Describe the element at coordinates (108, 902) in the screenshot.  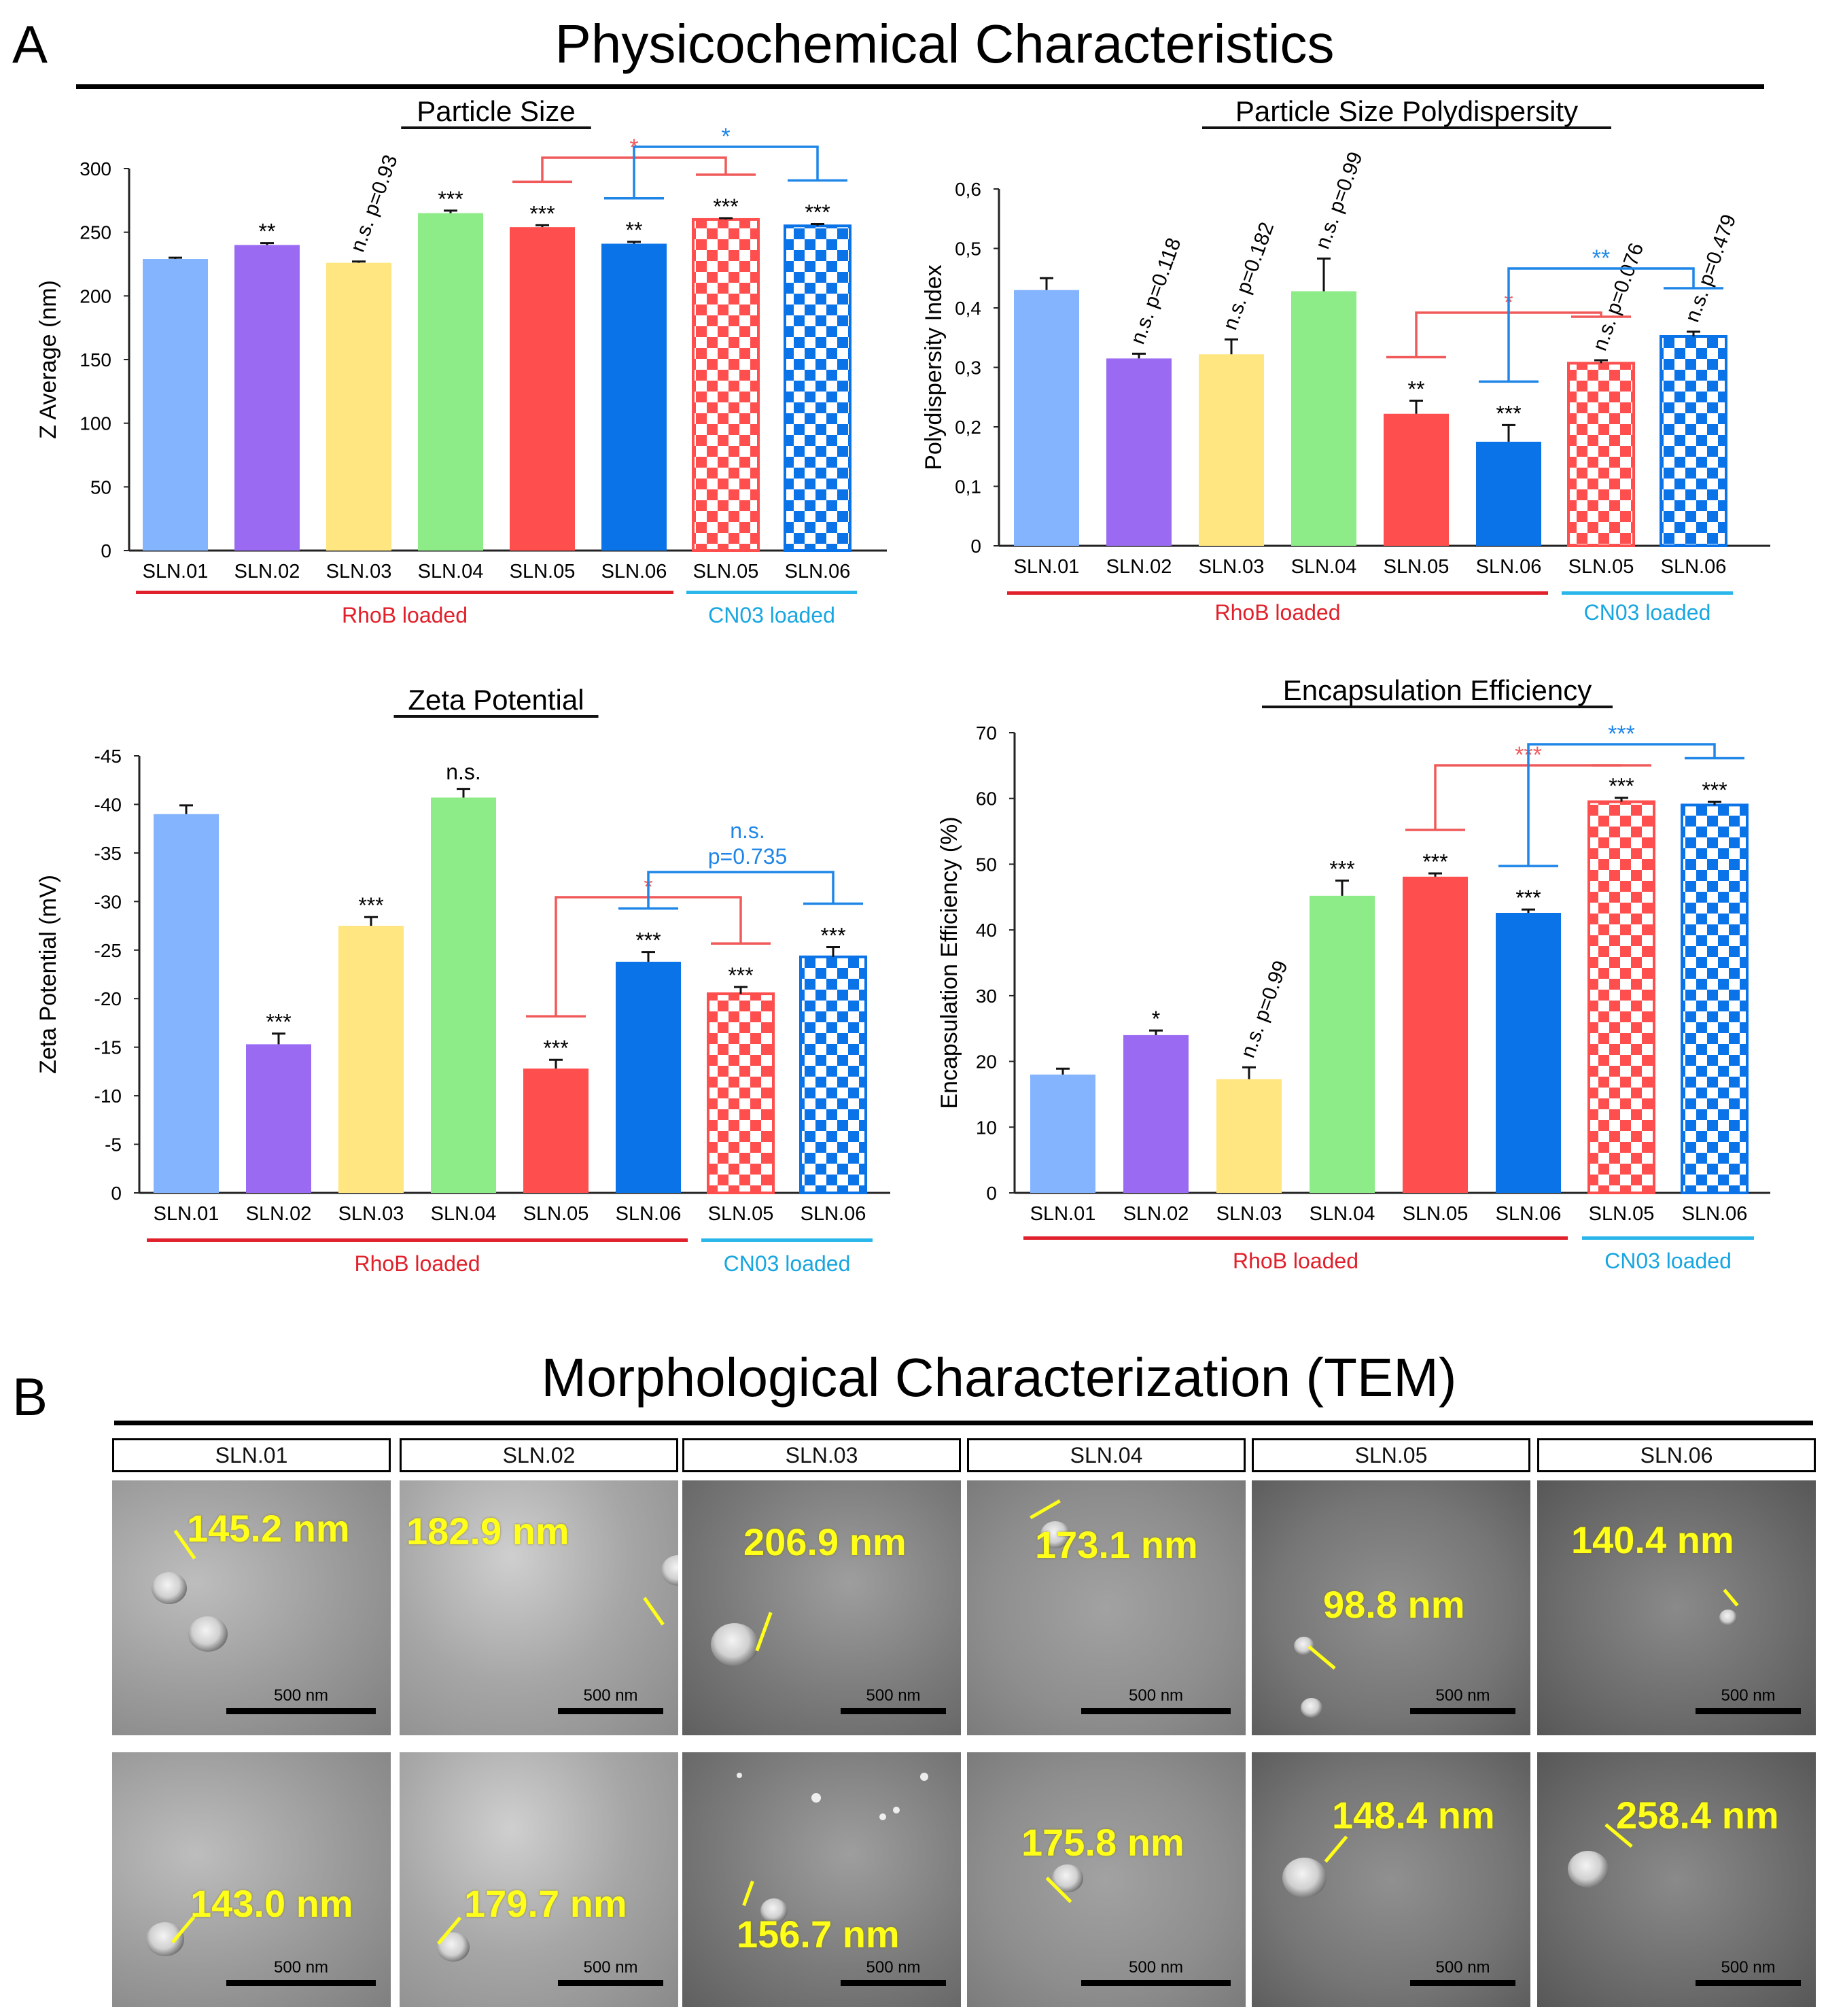
I see `y-tick-label: -30` at that location.